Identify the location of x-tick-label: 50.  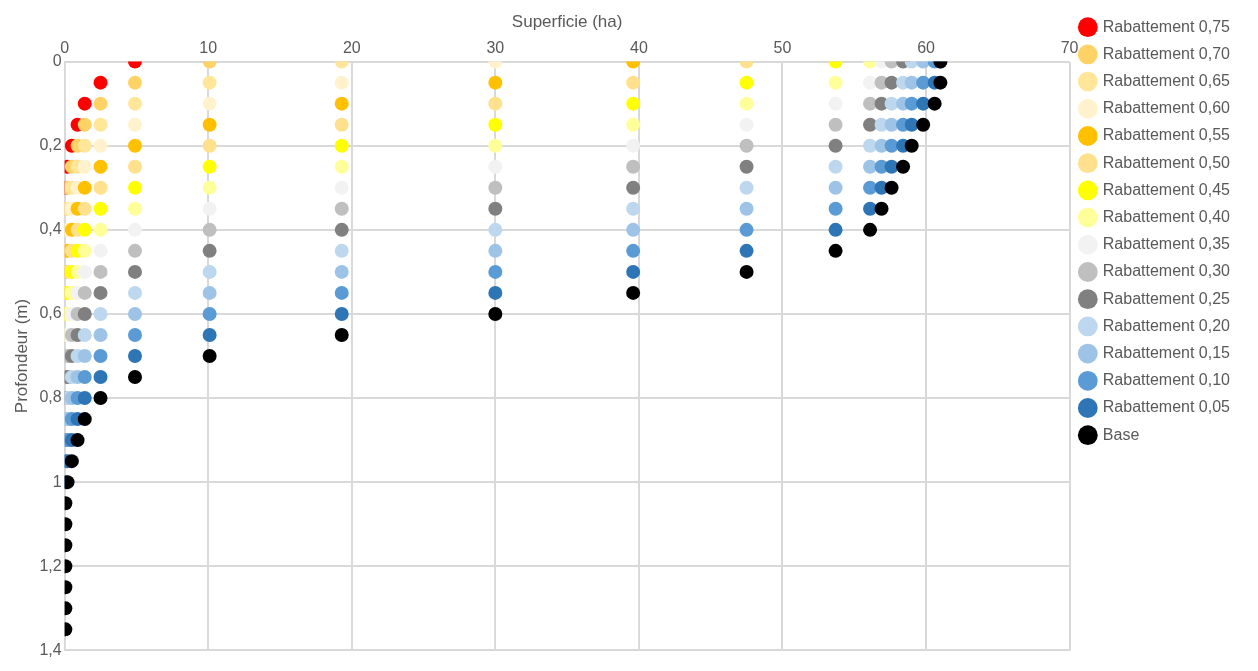
(782, 48).